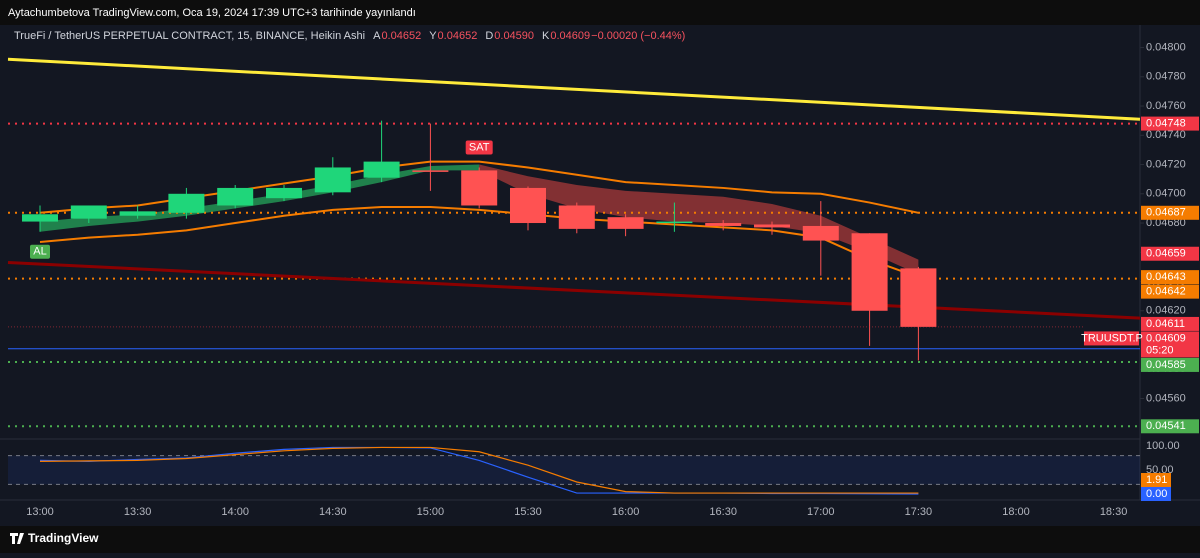  I want to click on x-tick-label: 15:30, so click(528, 512).